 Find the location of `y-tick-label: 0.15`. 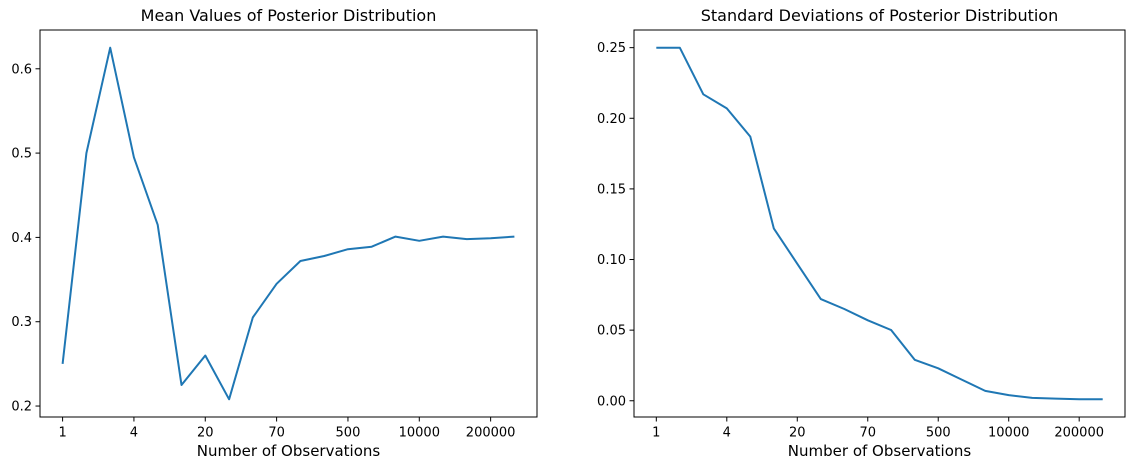

y-tick-label: 0.15 is located at coordinates (611, 189).